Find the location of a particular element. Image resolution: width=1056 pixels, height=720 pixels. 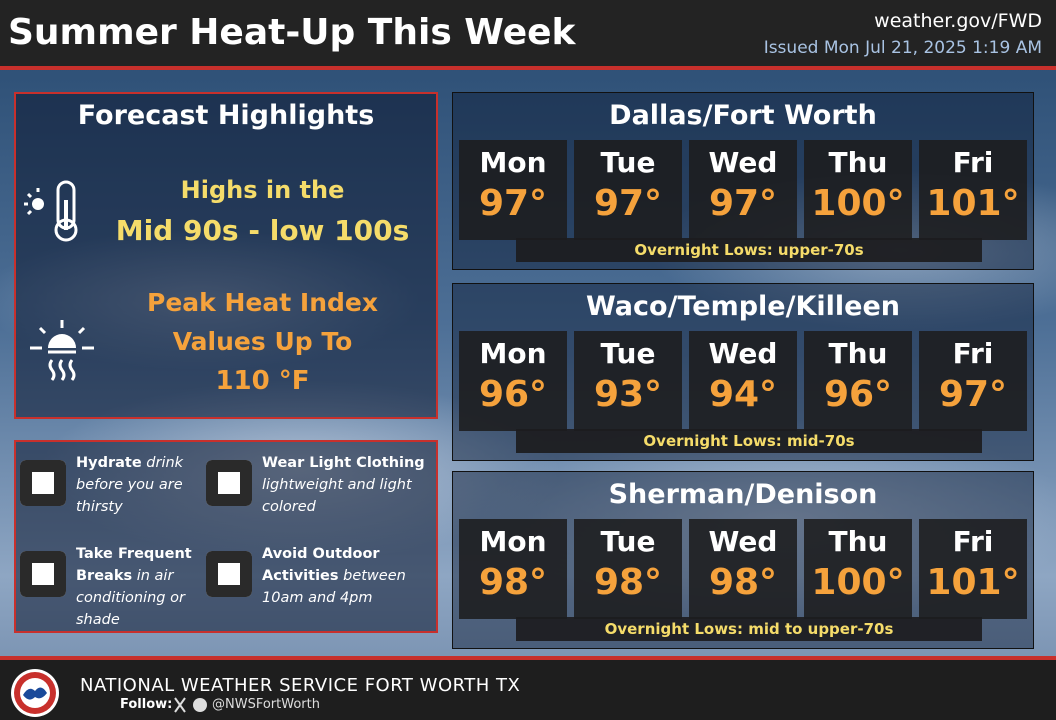

day-box: Mon 96° is located at coordinates (513, 381).